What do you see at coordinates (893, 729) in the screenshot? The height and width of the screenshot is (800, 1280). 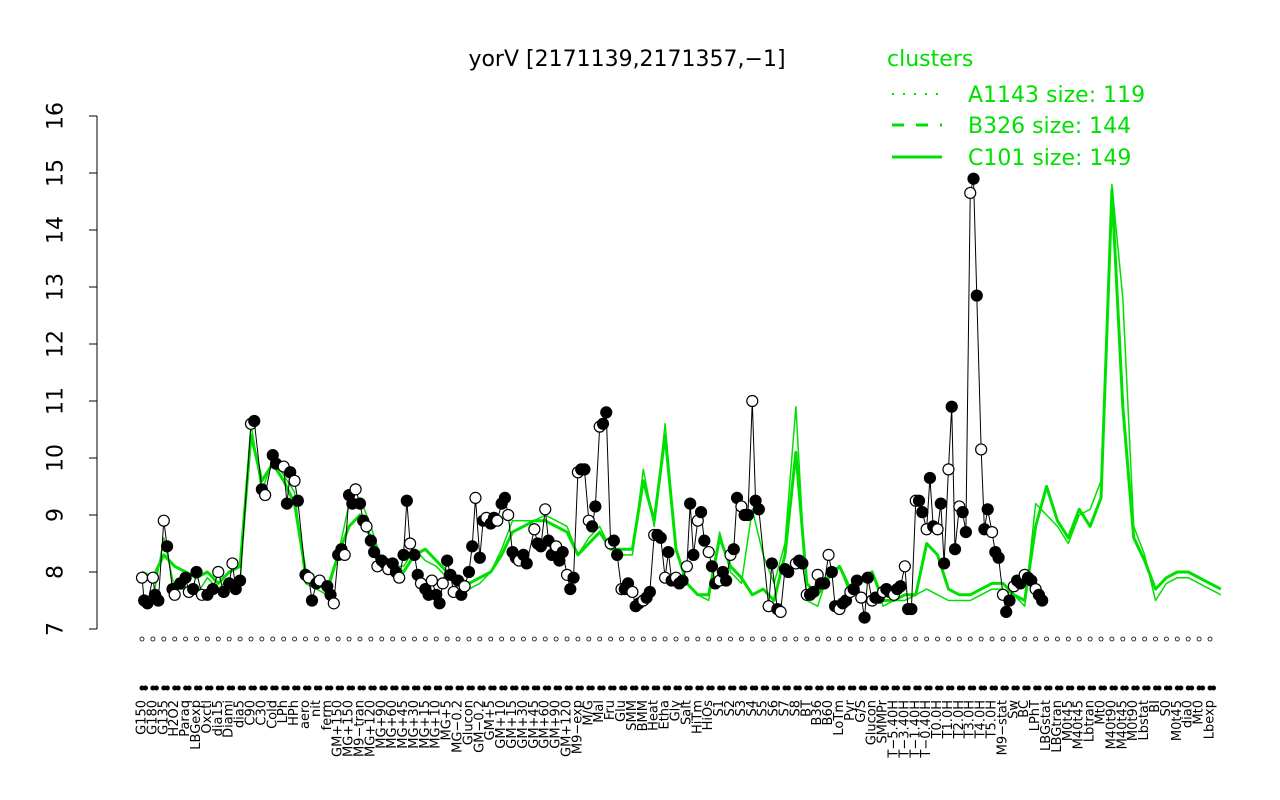 I see `x-tick-label: T−5.40H` at bounding box center [893, 729].